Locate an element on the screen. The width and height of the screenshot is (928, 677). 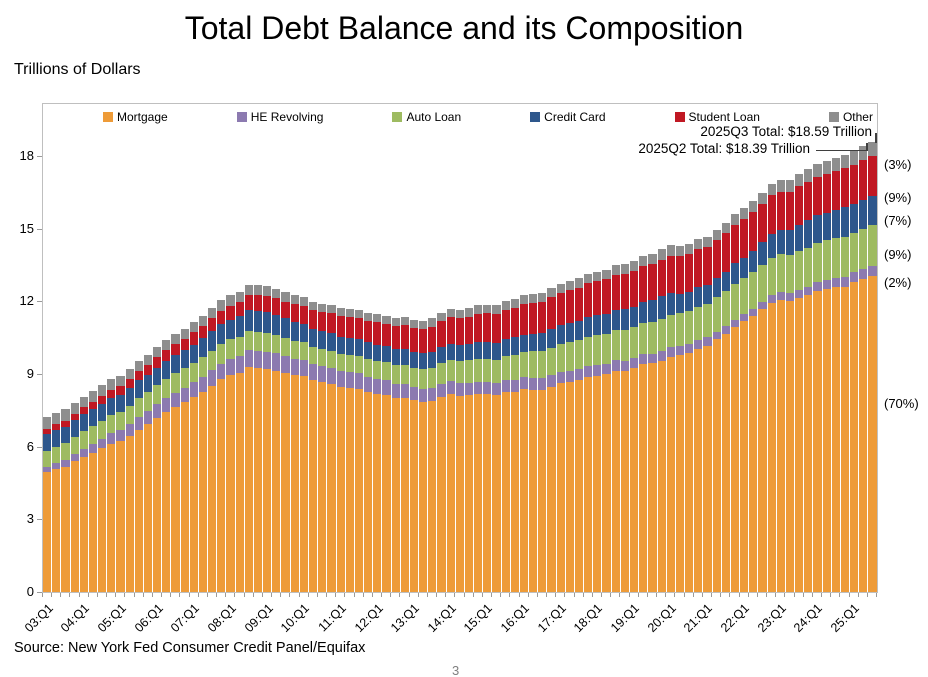
legend-label: Student Loan is located at coordinates (724, 117).